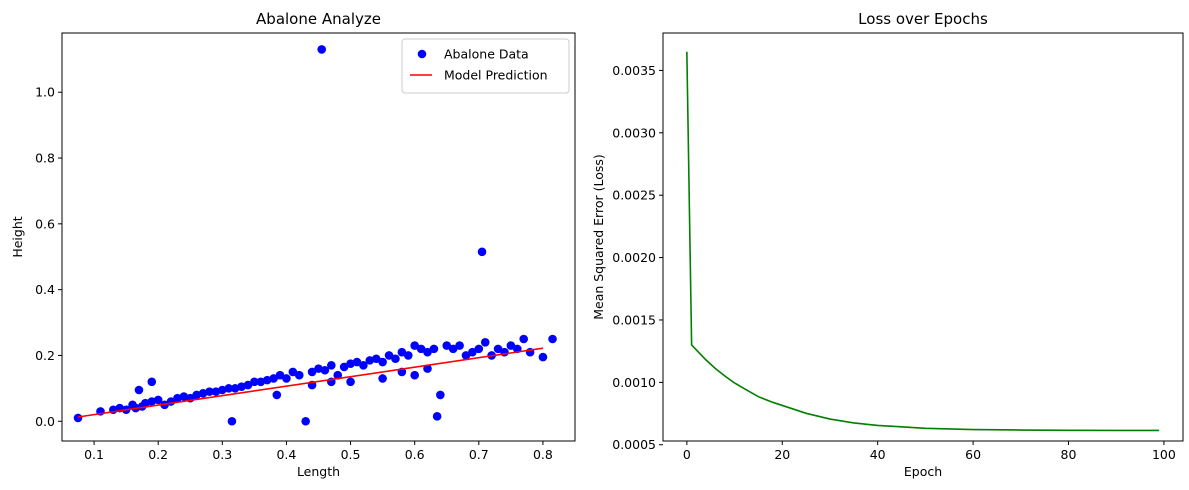 This screenshot has height=490, width=1189. I want to click on y-tick-label: 0.0020, so click(634, 257).